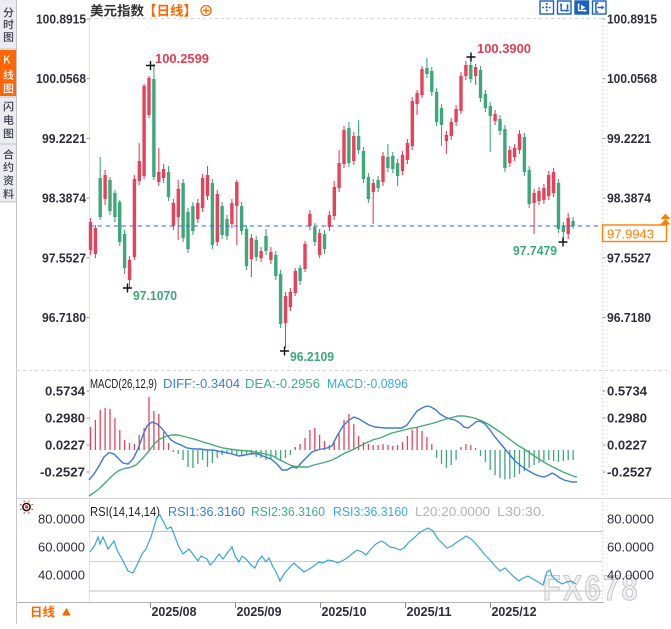  I want to click on svg-text: 97.9943, so click(630, 233).